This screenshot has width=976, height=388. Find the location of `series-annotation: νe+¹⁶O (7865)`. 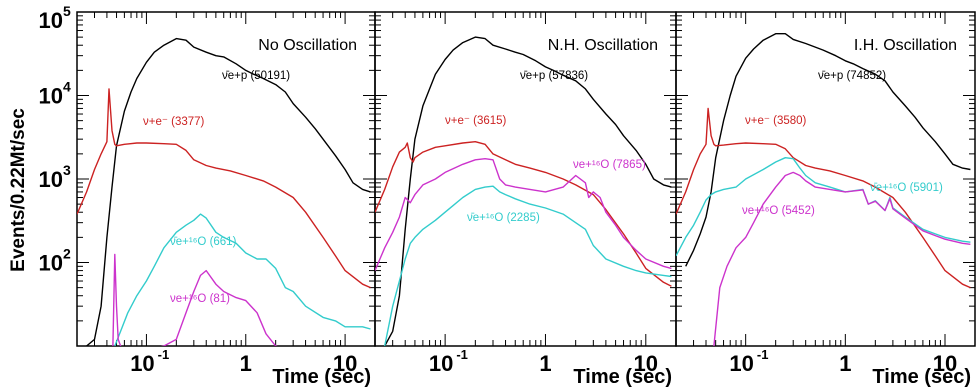

series-annotation: νe+¹⁶O (7865) is located at coordinates (609, 165).